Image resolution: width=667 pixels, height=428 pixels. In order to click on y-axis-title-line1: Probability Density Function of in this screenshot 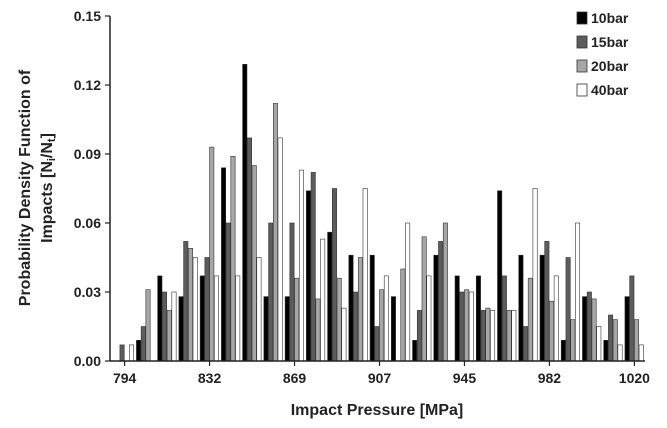, I will do `click(25, 187)`.